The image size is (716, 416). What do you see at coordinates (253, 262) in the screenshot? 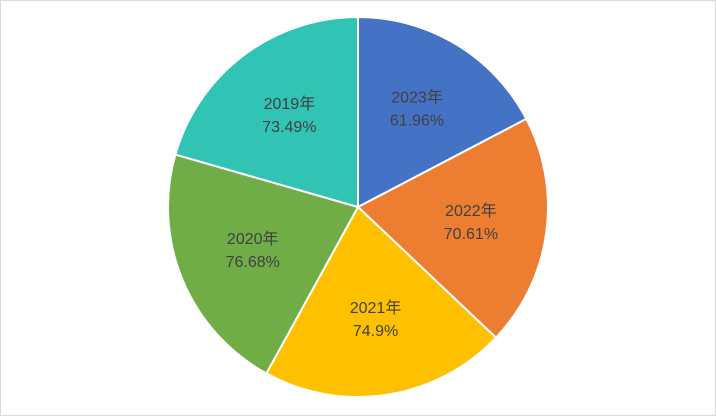
I see `slice-value-label: 76.68%` at bounding box center [253, 262].